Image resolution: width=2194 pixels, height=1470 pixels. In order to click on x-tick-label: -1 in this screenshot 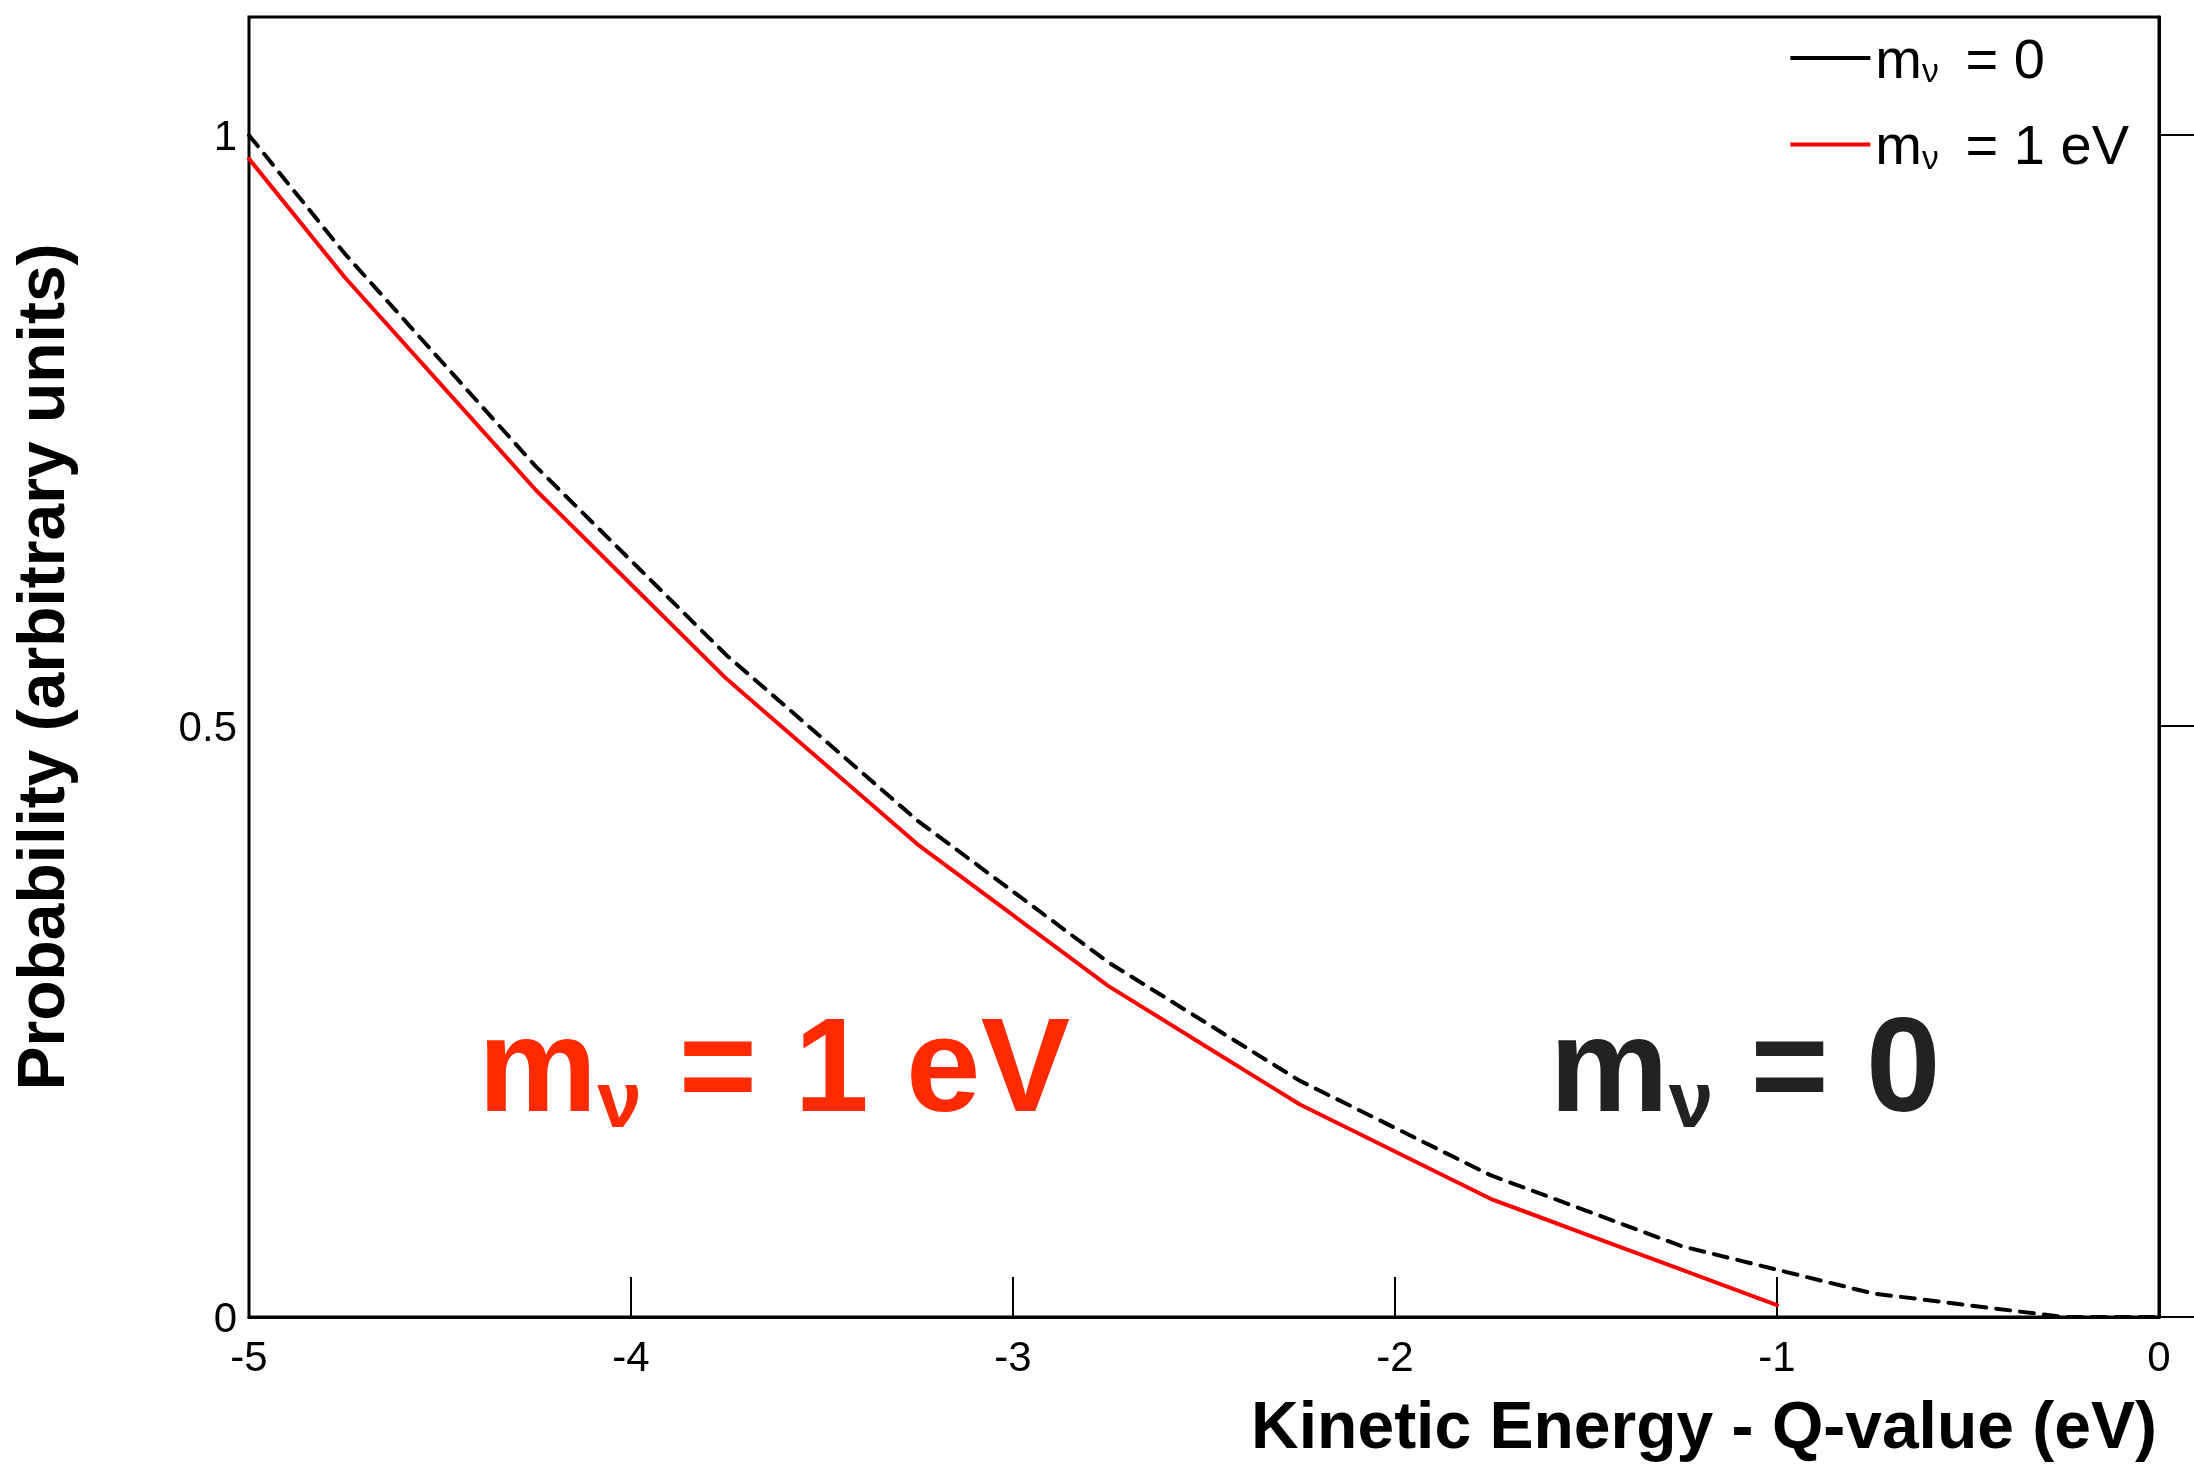, I will do `click(1777, 1356)`.